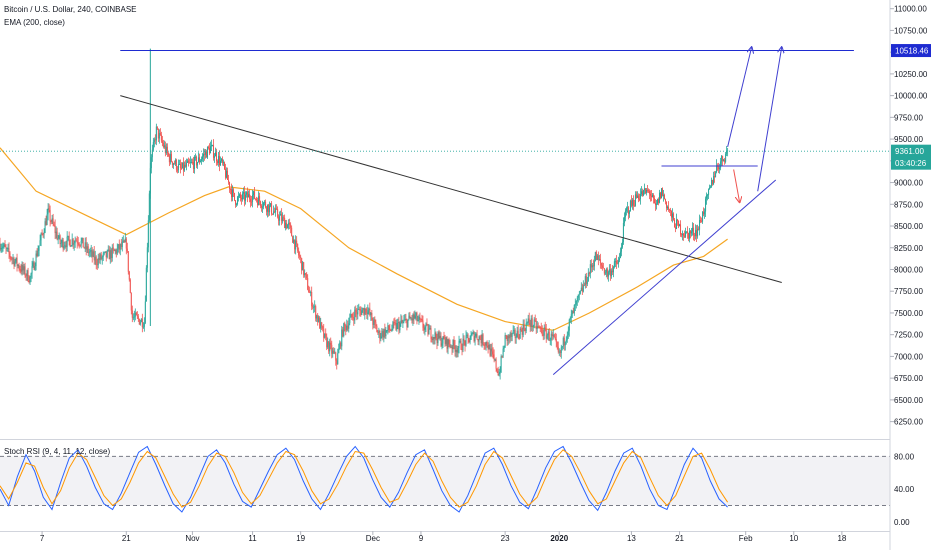 This screenshot has height=550, width=932. Describe the element at coordinates (631, 538) in the screenshot. I see `time-tick-label: 13` at that location.